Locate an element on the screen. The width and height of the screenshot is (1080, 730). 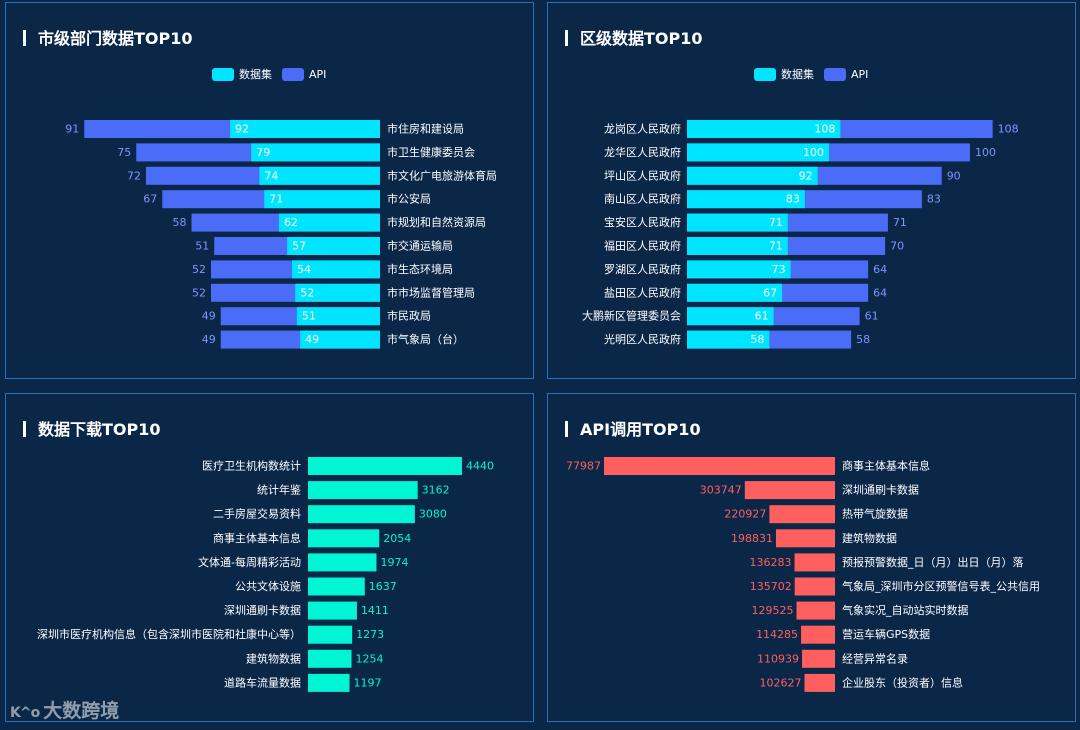
value-label-api: 100 is located at coordinates (985, 152).